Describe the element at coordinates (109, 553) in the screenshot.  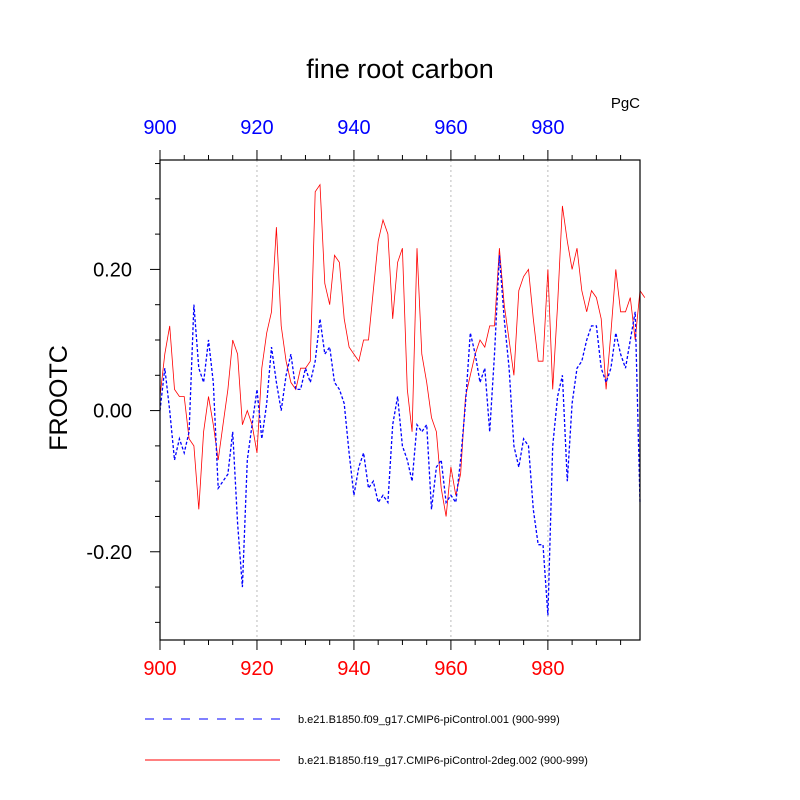
I see `y-tick-label: -0.20` at that location.